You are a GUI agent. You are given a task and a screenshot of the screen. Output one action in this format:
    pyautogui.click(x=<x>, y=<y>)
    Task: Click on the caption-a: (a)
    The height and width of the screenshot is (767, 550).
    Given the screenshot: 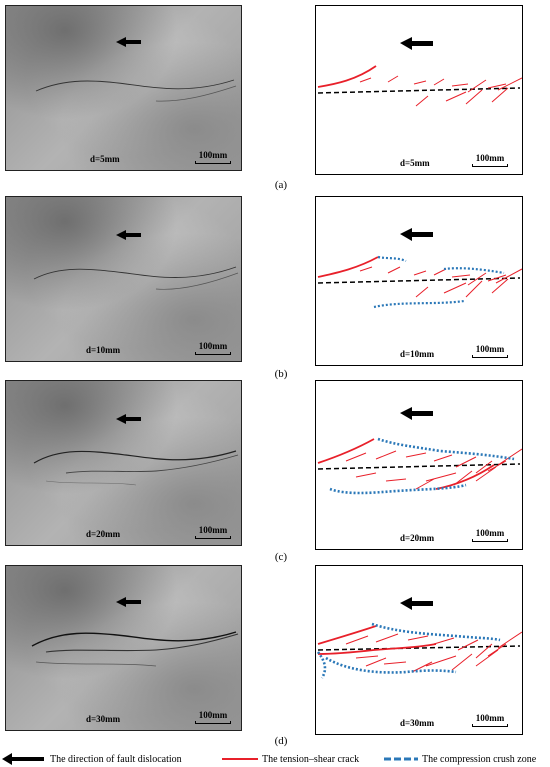 What is the action you would take?
    pyautogui.click(x=281, y=185)
    